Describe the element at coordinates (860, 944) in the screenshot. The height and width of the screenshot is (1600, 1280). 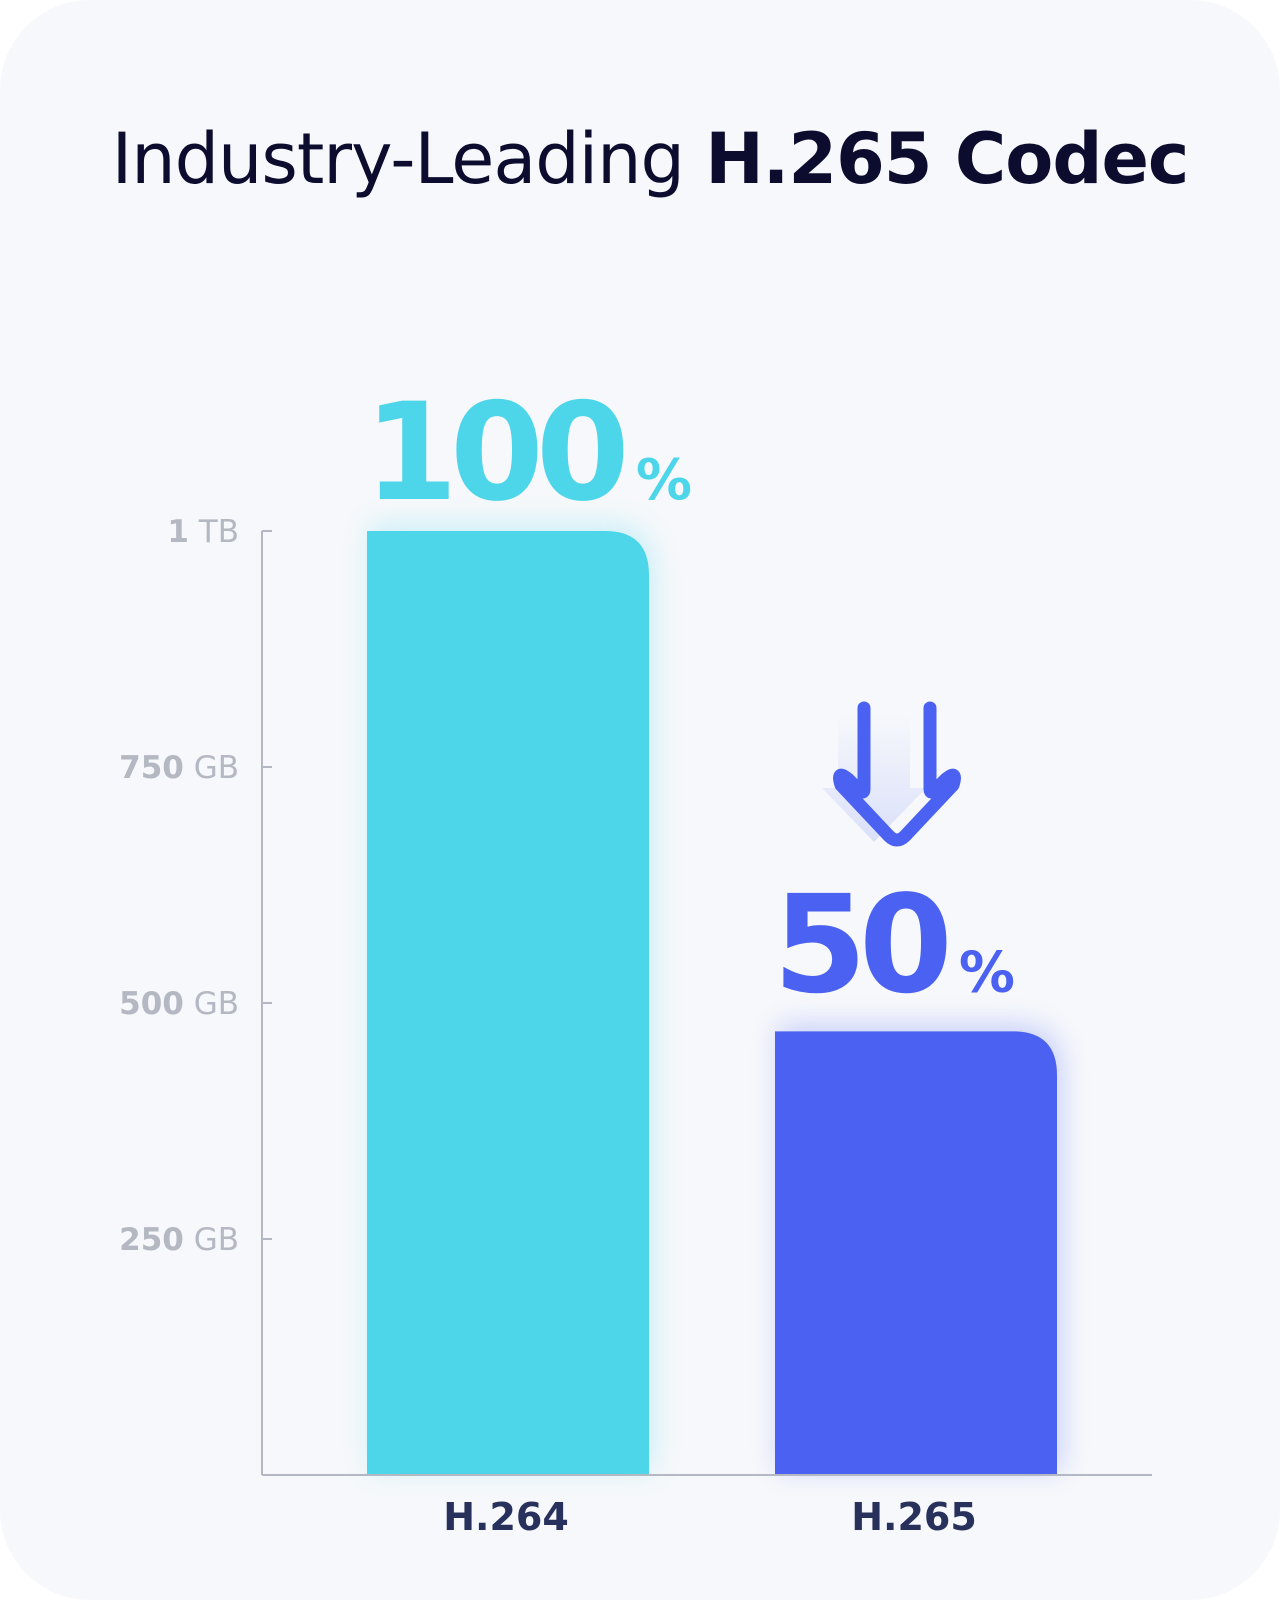
I see `value-number: 50` at that location.